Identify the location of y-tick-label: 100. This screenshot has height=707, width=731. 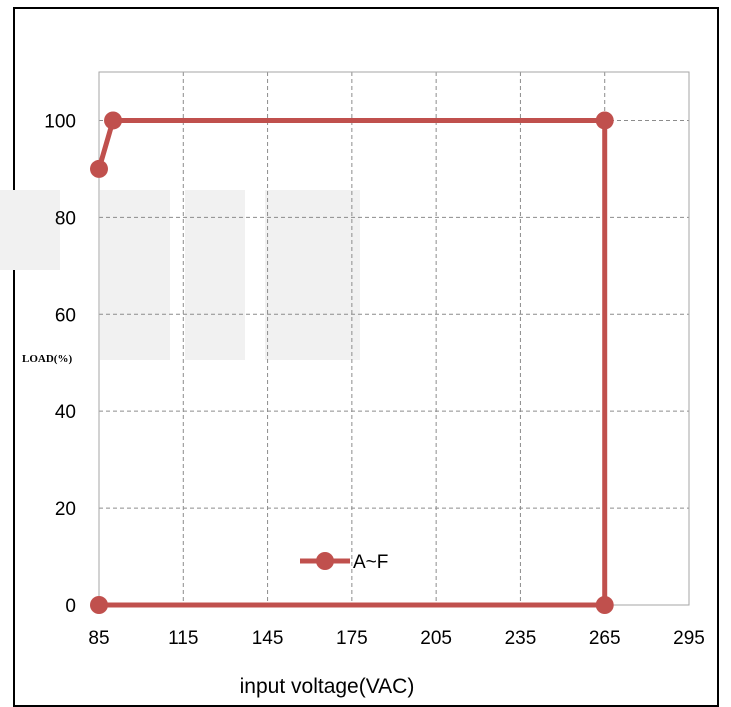
(60, 121).